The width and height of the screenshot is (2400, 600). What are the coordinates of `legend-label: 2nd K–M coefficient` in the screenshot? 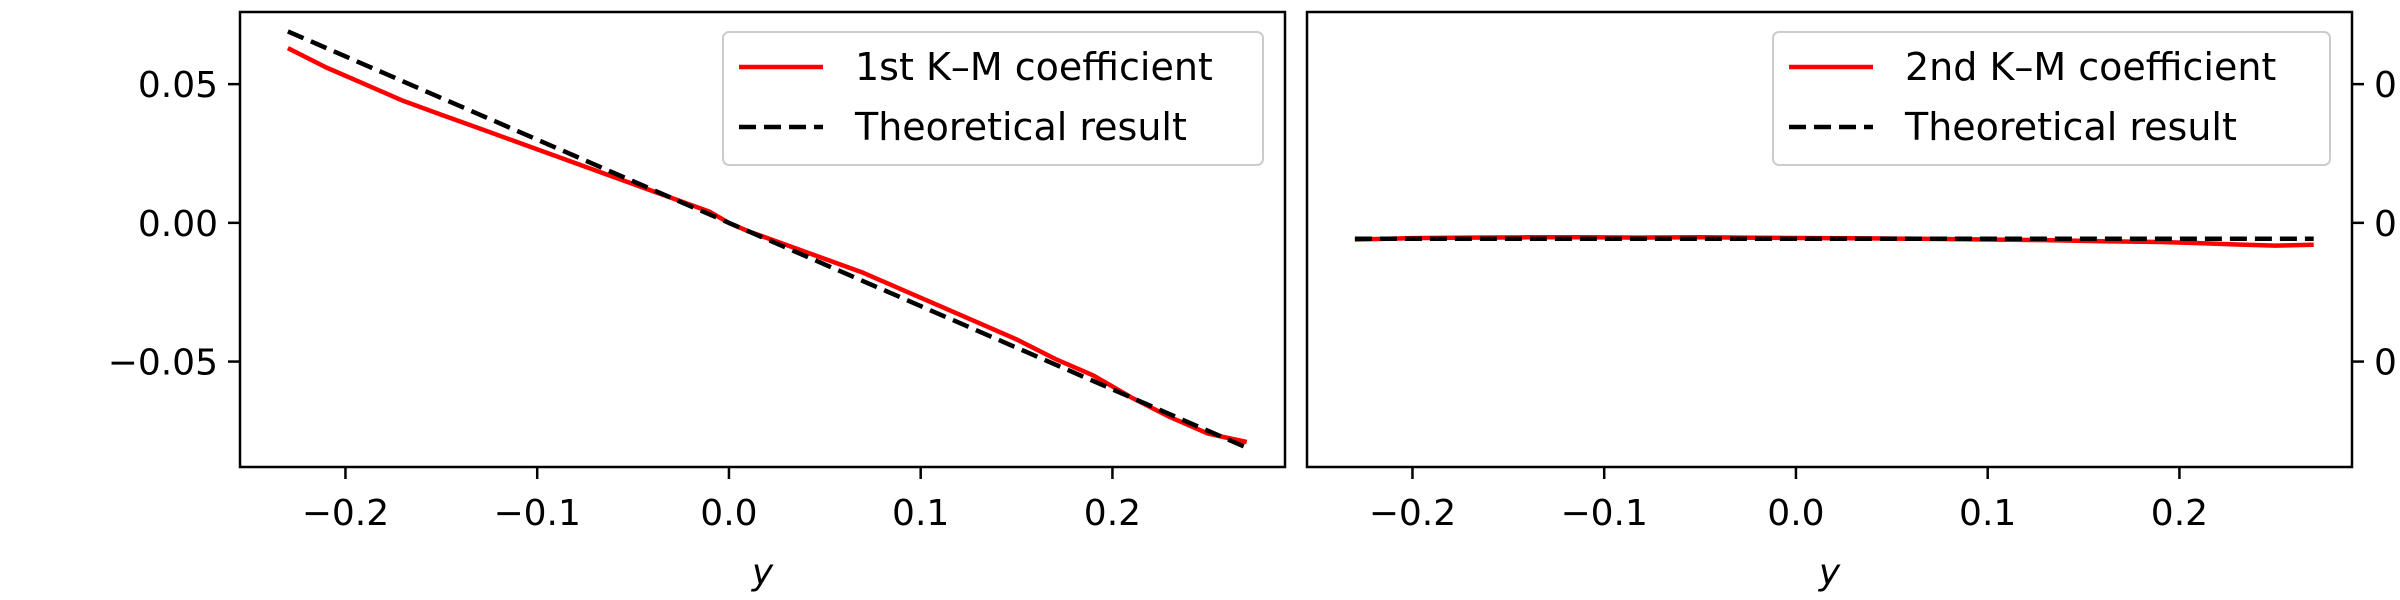 It's located at (2090, 67).